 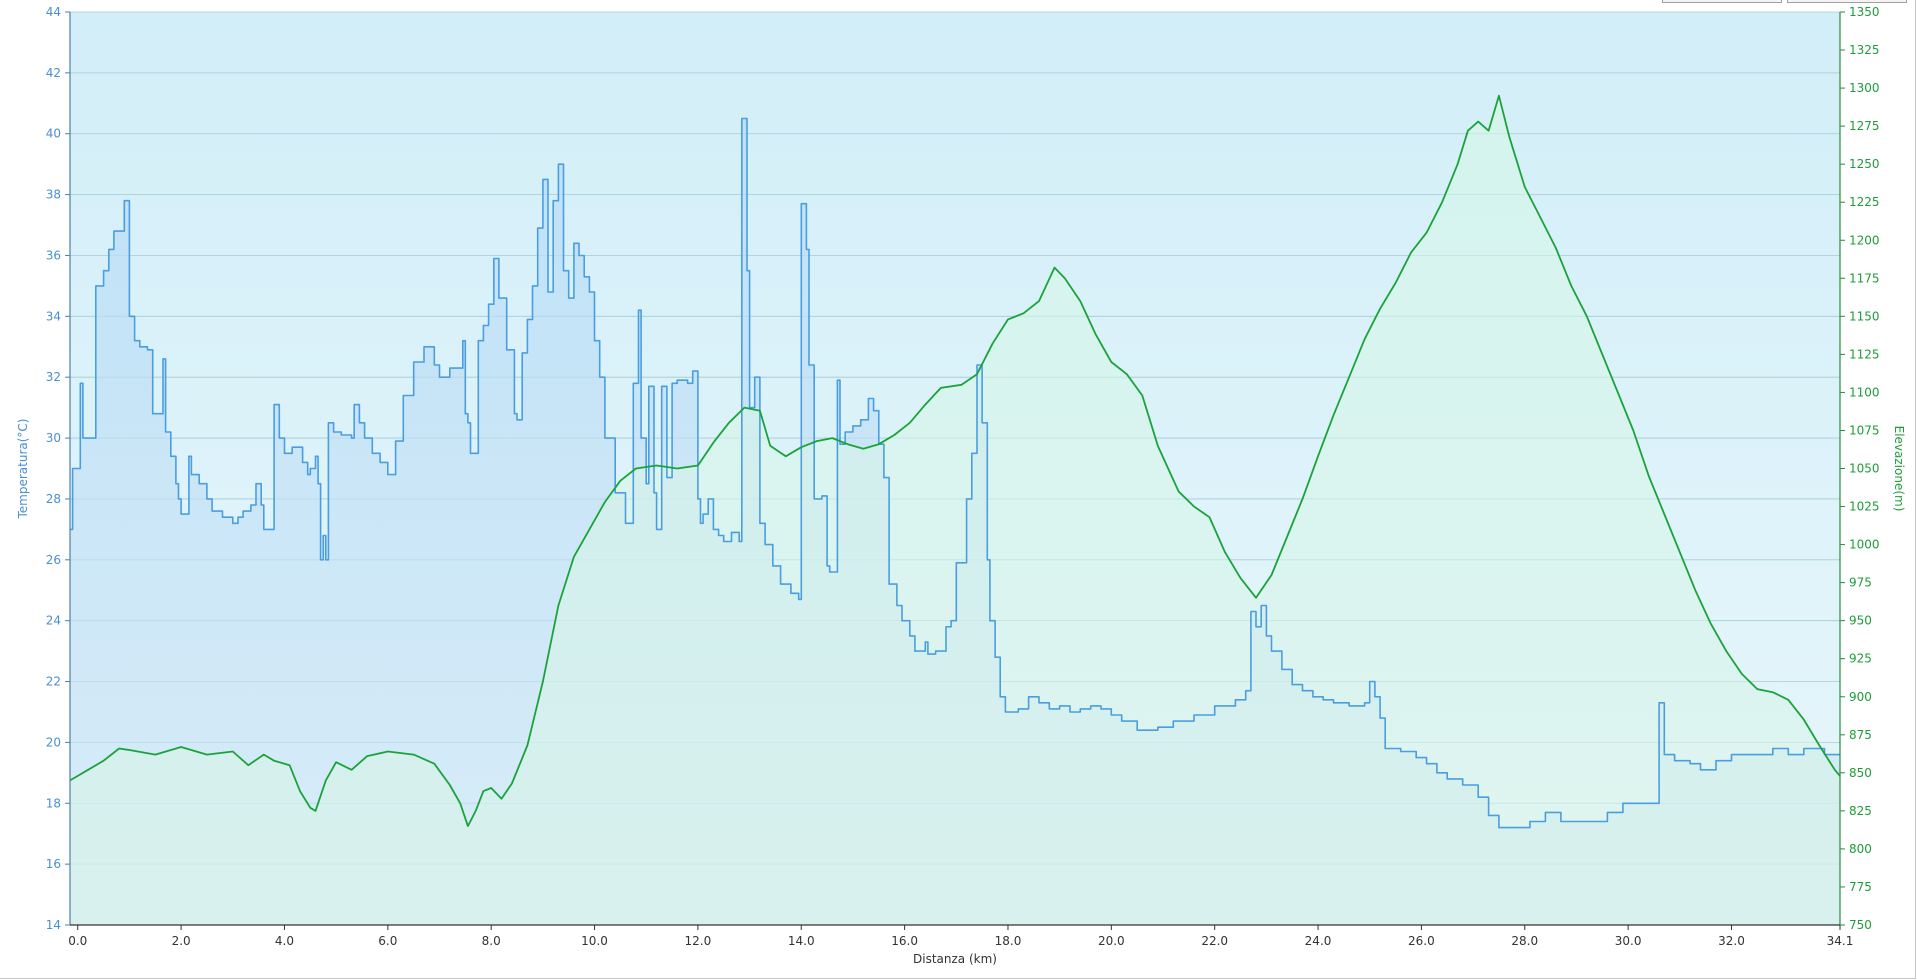 What do you see at coordinates (1860, 583) in the screenshot?
I see `right-tick-label: 975` at bounding box center [1860, 583].